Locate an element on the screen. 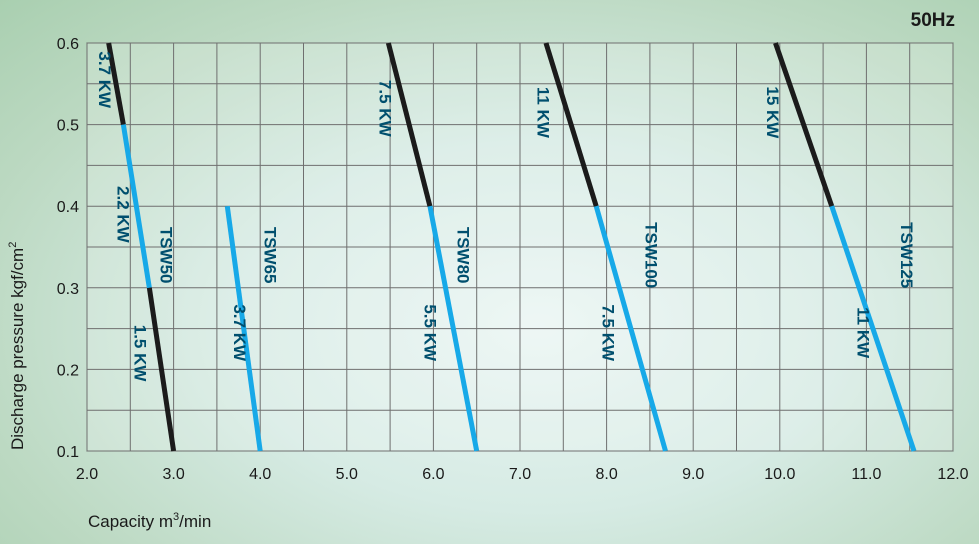 Image resolution: width=979 pixels, height=544 pixels. tsw50-power-label: 3.7 KW is located at coordinates (104, 80).